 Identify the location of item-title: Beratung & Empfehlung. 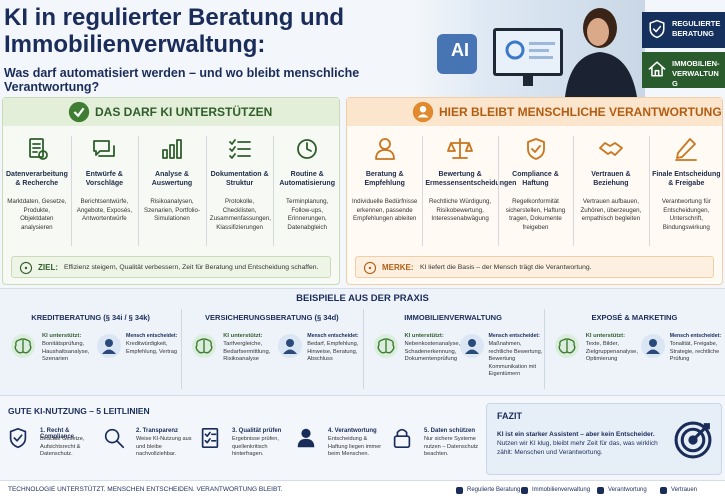
(384, 179).